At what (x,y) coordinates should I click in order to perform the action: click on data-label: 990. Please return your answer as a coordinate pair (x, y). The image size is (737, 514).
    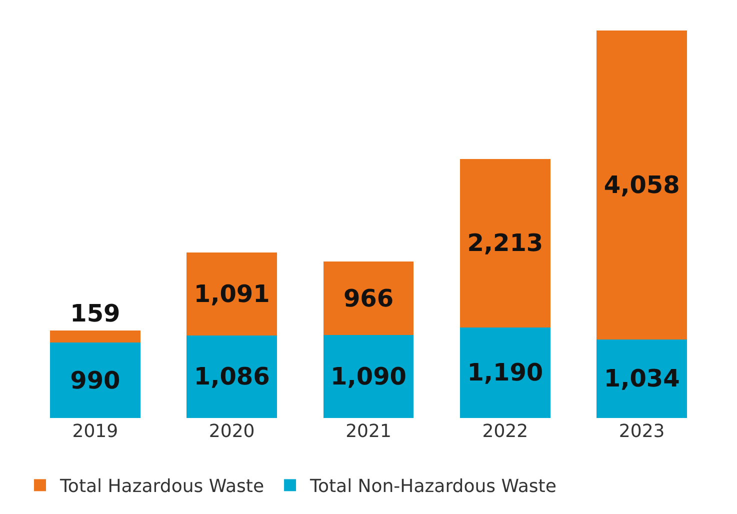
    Looking at the image, I should click on (95, 380).